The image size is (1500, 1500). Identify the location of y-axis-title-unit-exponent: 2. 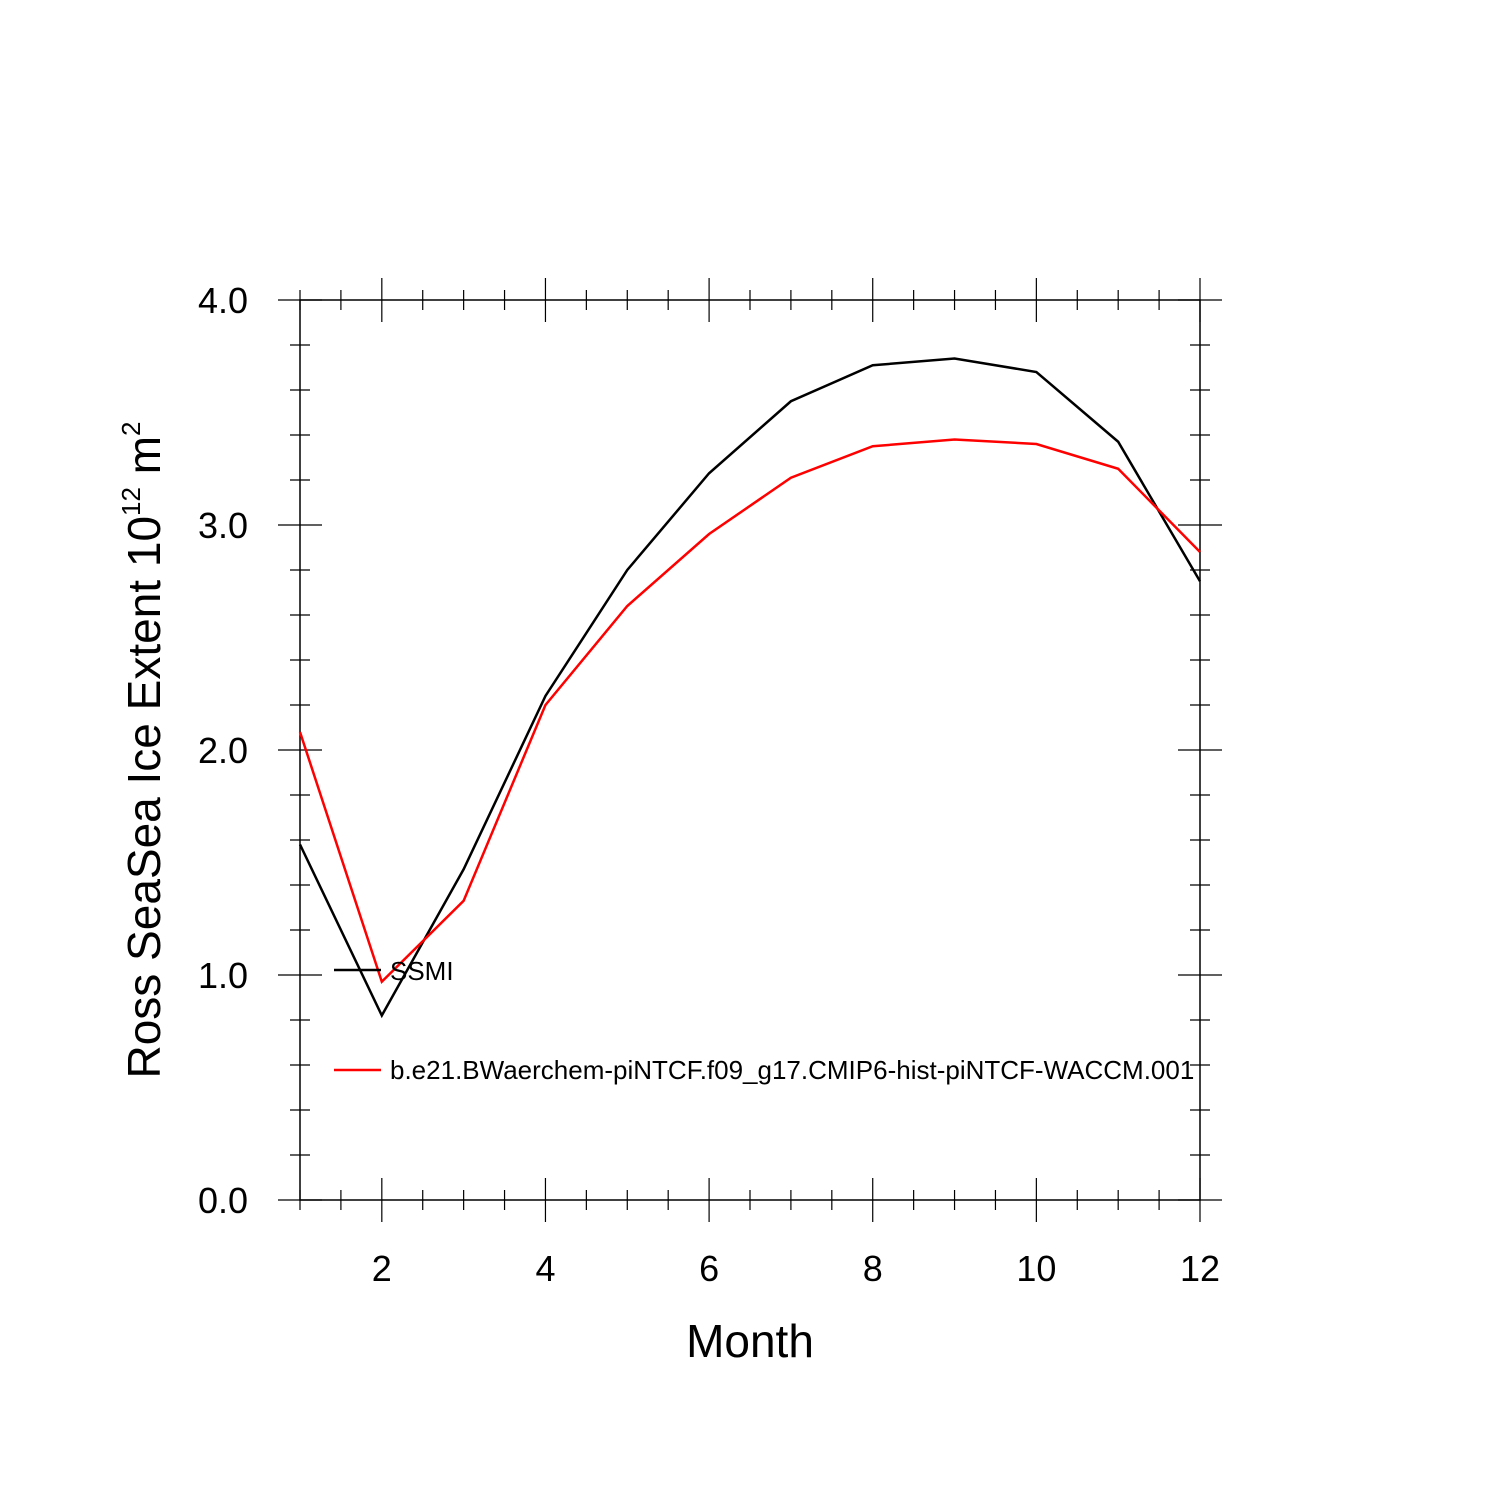
(131, 428).